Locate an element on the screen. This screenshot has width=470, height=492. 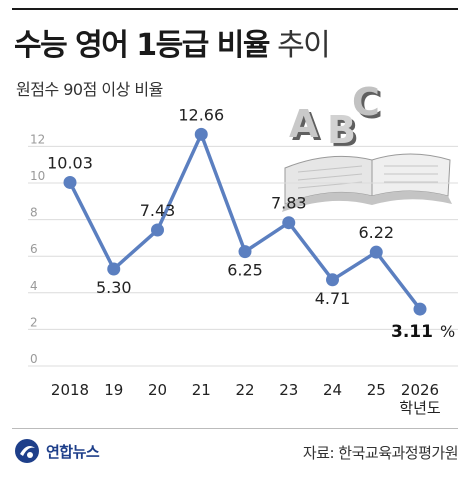
x-tick-label: 25 is located at coordinates (376, 390).